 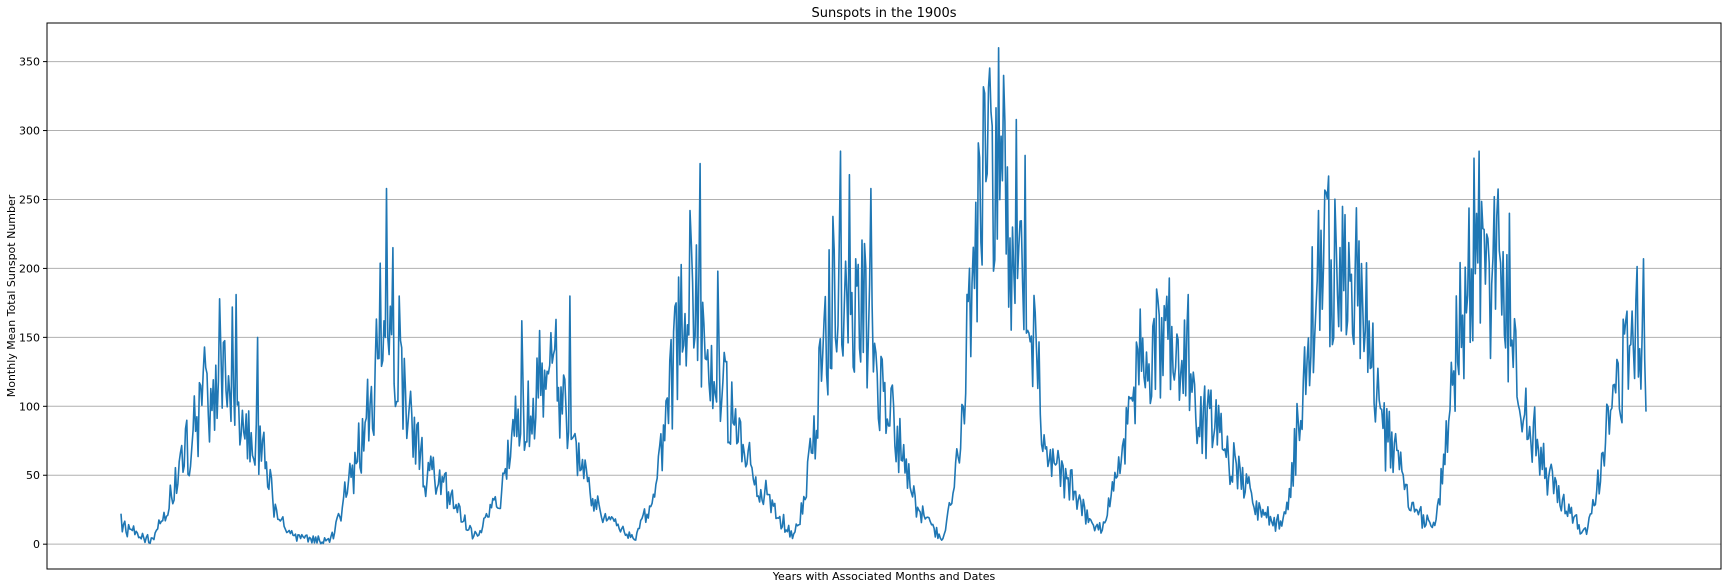 What do you see at coordinates (29, 199) in the screenshot?
I see `y-tick-label: 250` at bounding box center [29, 199].